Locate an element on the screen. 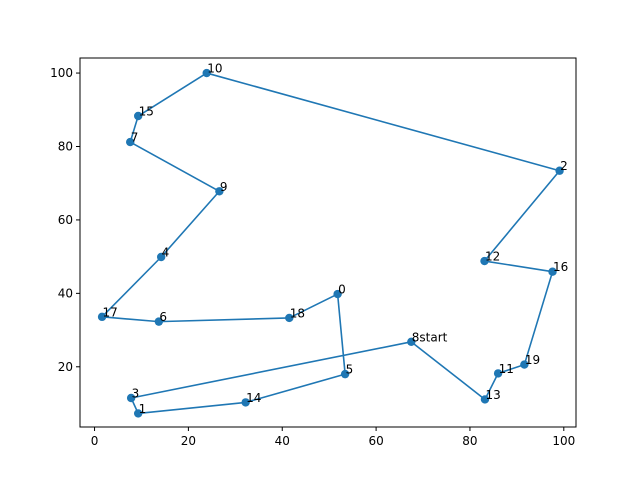 Image resolution: width=640 pixels, height=480 pixels. point-label-6: 6 is located at coordinates (163, 317).